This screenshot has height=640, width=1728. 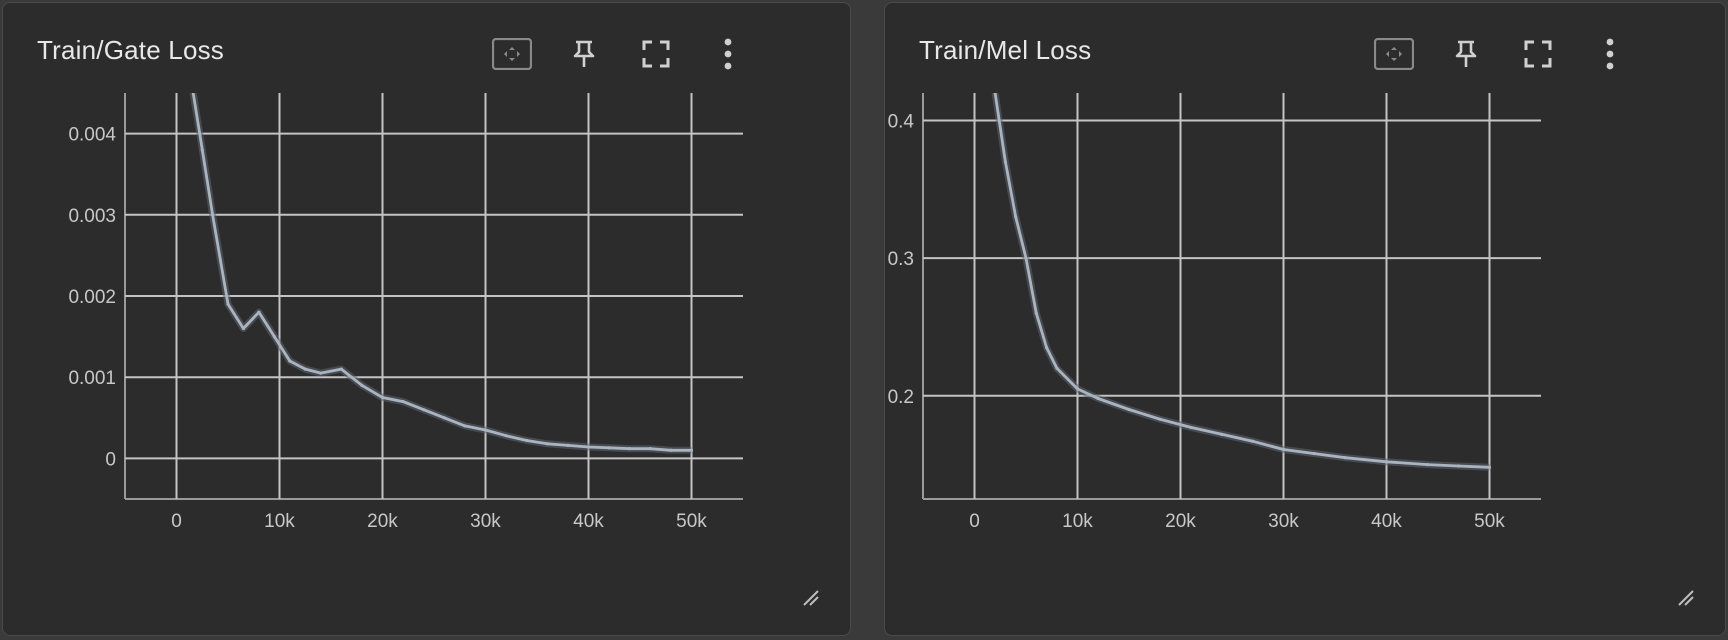 I want to click on y-tick-label: 0.3, so click(x=901, y=259).